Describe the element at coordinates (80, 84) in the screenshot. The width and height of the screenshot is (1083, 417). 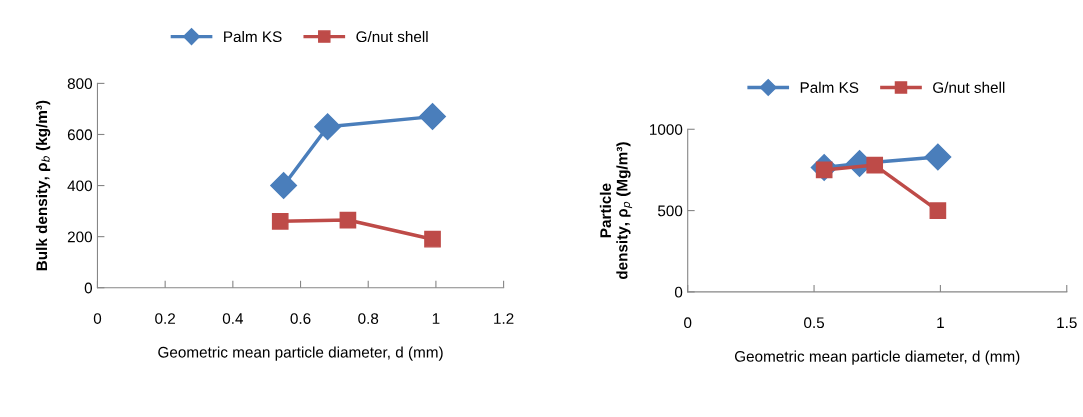
I see `y-tick-label: 800` at that location.